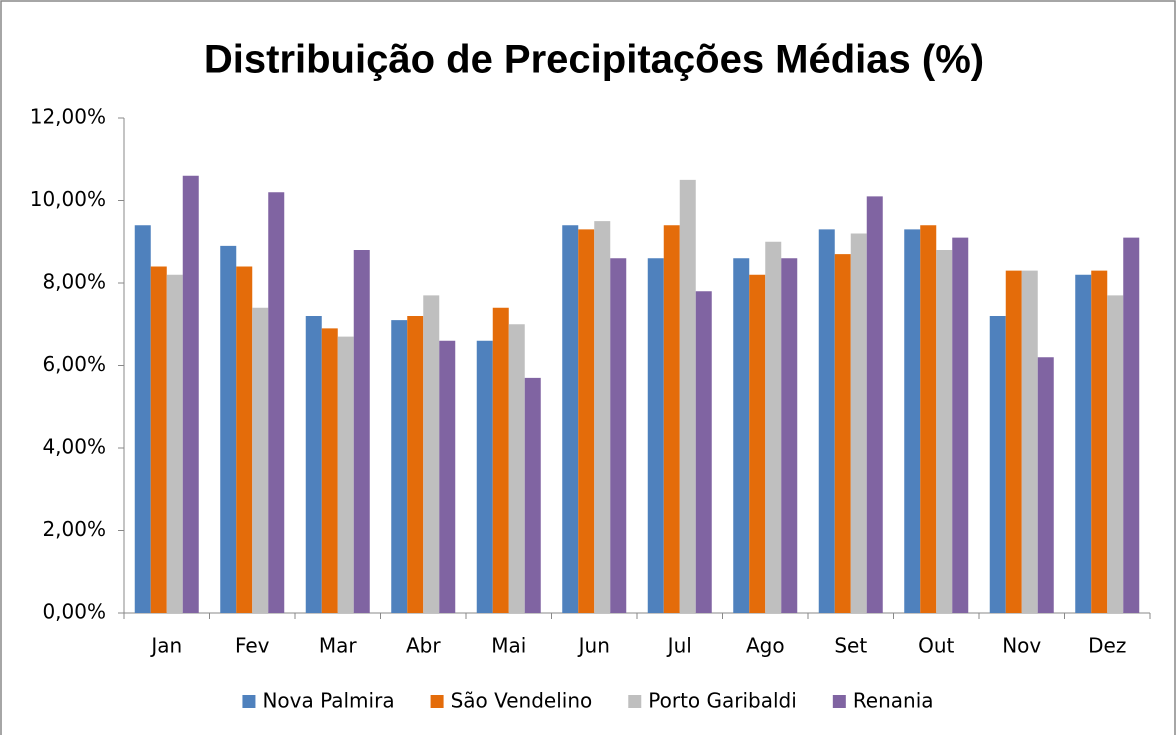 Image resolution: width=1176 pixels, height=735 pixels. What do you see at coordinates (1107, 646) in the screenshot?
I see `x-tick-label: Dez` at bounding box center [1107, 646].